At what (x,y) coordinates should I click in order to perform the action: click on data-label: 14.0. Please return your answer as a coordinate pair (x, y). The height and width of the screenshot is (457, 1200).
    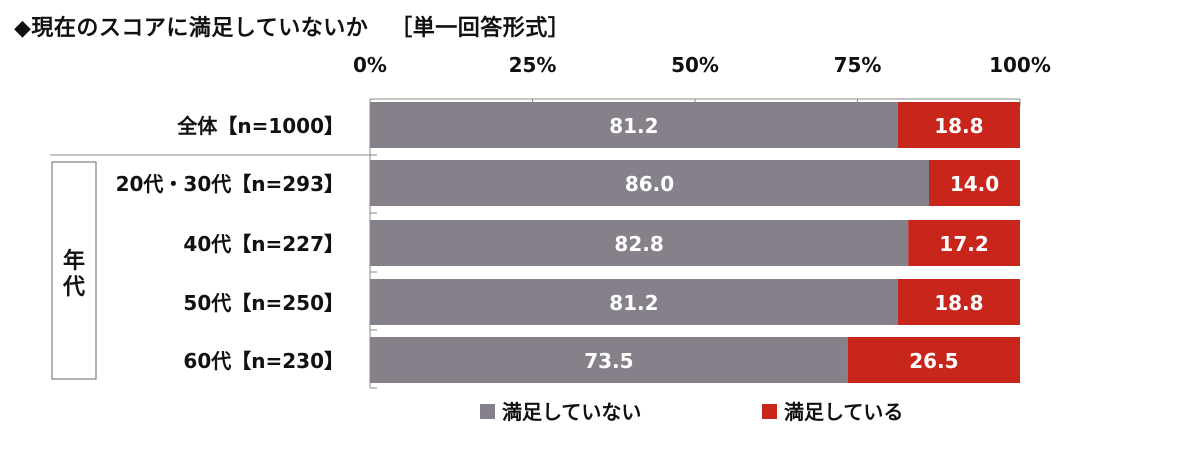
    Looking at the image, I should click on (974, 184).